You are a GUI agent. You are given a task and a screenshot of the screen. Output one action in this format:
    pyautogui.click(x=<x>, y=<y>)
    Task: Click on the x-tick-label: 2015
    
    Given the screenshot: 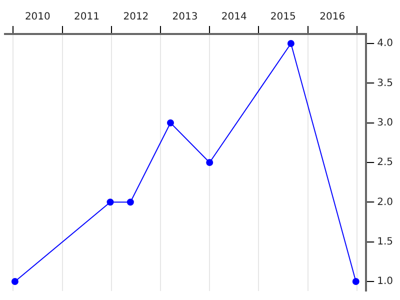 What is the action you would take?
    pyautogui.click(x=283, y=17)
    